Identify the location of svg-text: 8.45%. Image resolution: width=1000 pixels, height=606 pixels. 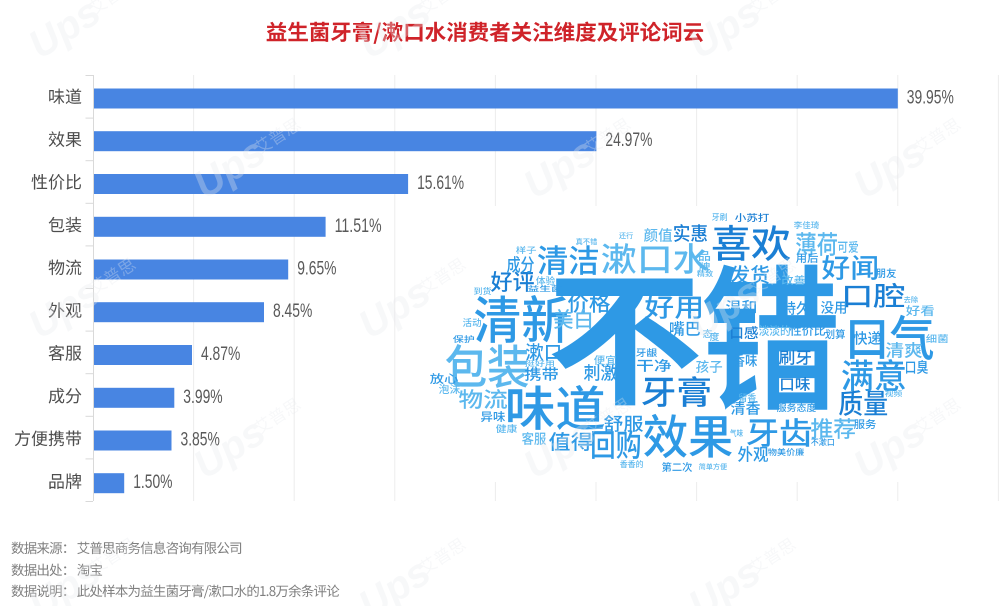
(292, 311).